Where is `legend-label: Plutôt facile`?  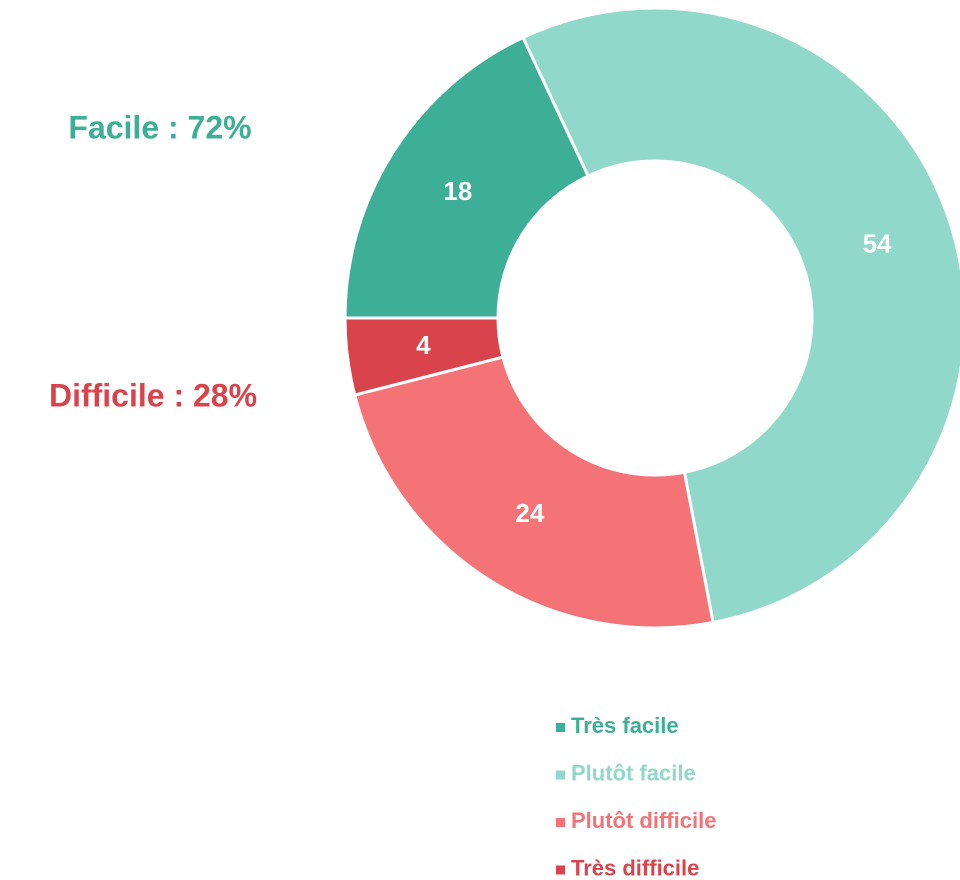 legend-label: Plutôt facile is located at coordinates (633, 772).